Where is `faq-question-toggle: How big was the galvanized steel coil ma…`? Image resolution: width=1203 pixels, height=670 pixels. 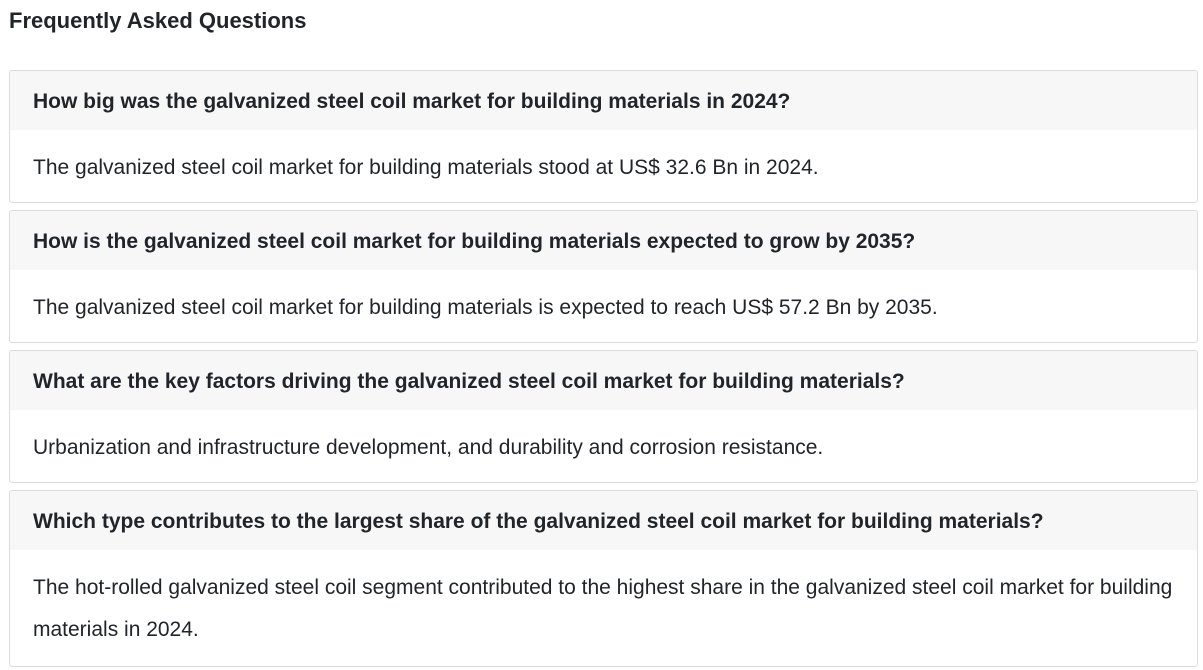
faq-question-toggle: How big was the galvanized steel coil ma… is located at coordinates (603, 100).